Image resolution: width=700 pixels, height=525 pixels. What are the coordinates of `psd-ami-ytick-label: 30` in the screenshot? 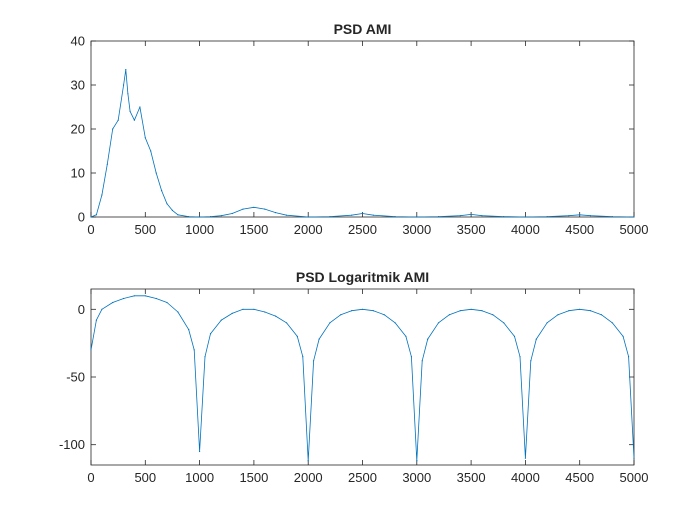 It's located at (78, 85).